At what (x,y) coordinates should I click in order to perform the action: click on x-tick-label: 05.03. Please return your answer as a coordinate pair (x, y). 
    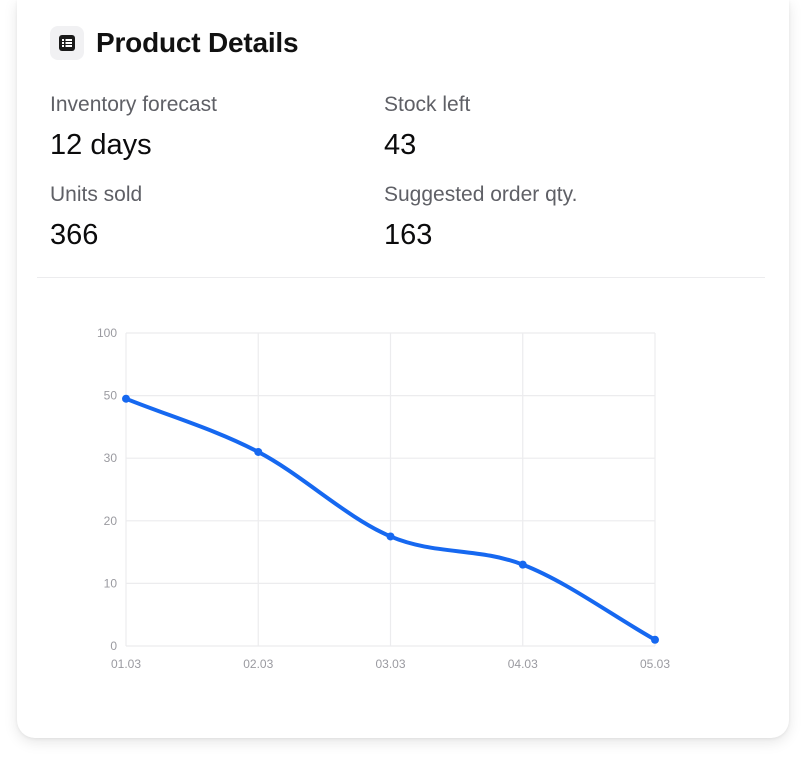
    Looking at the image, I should click on (655, 664).